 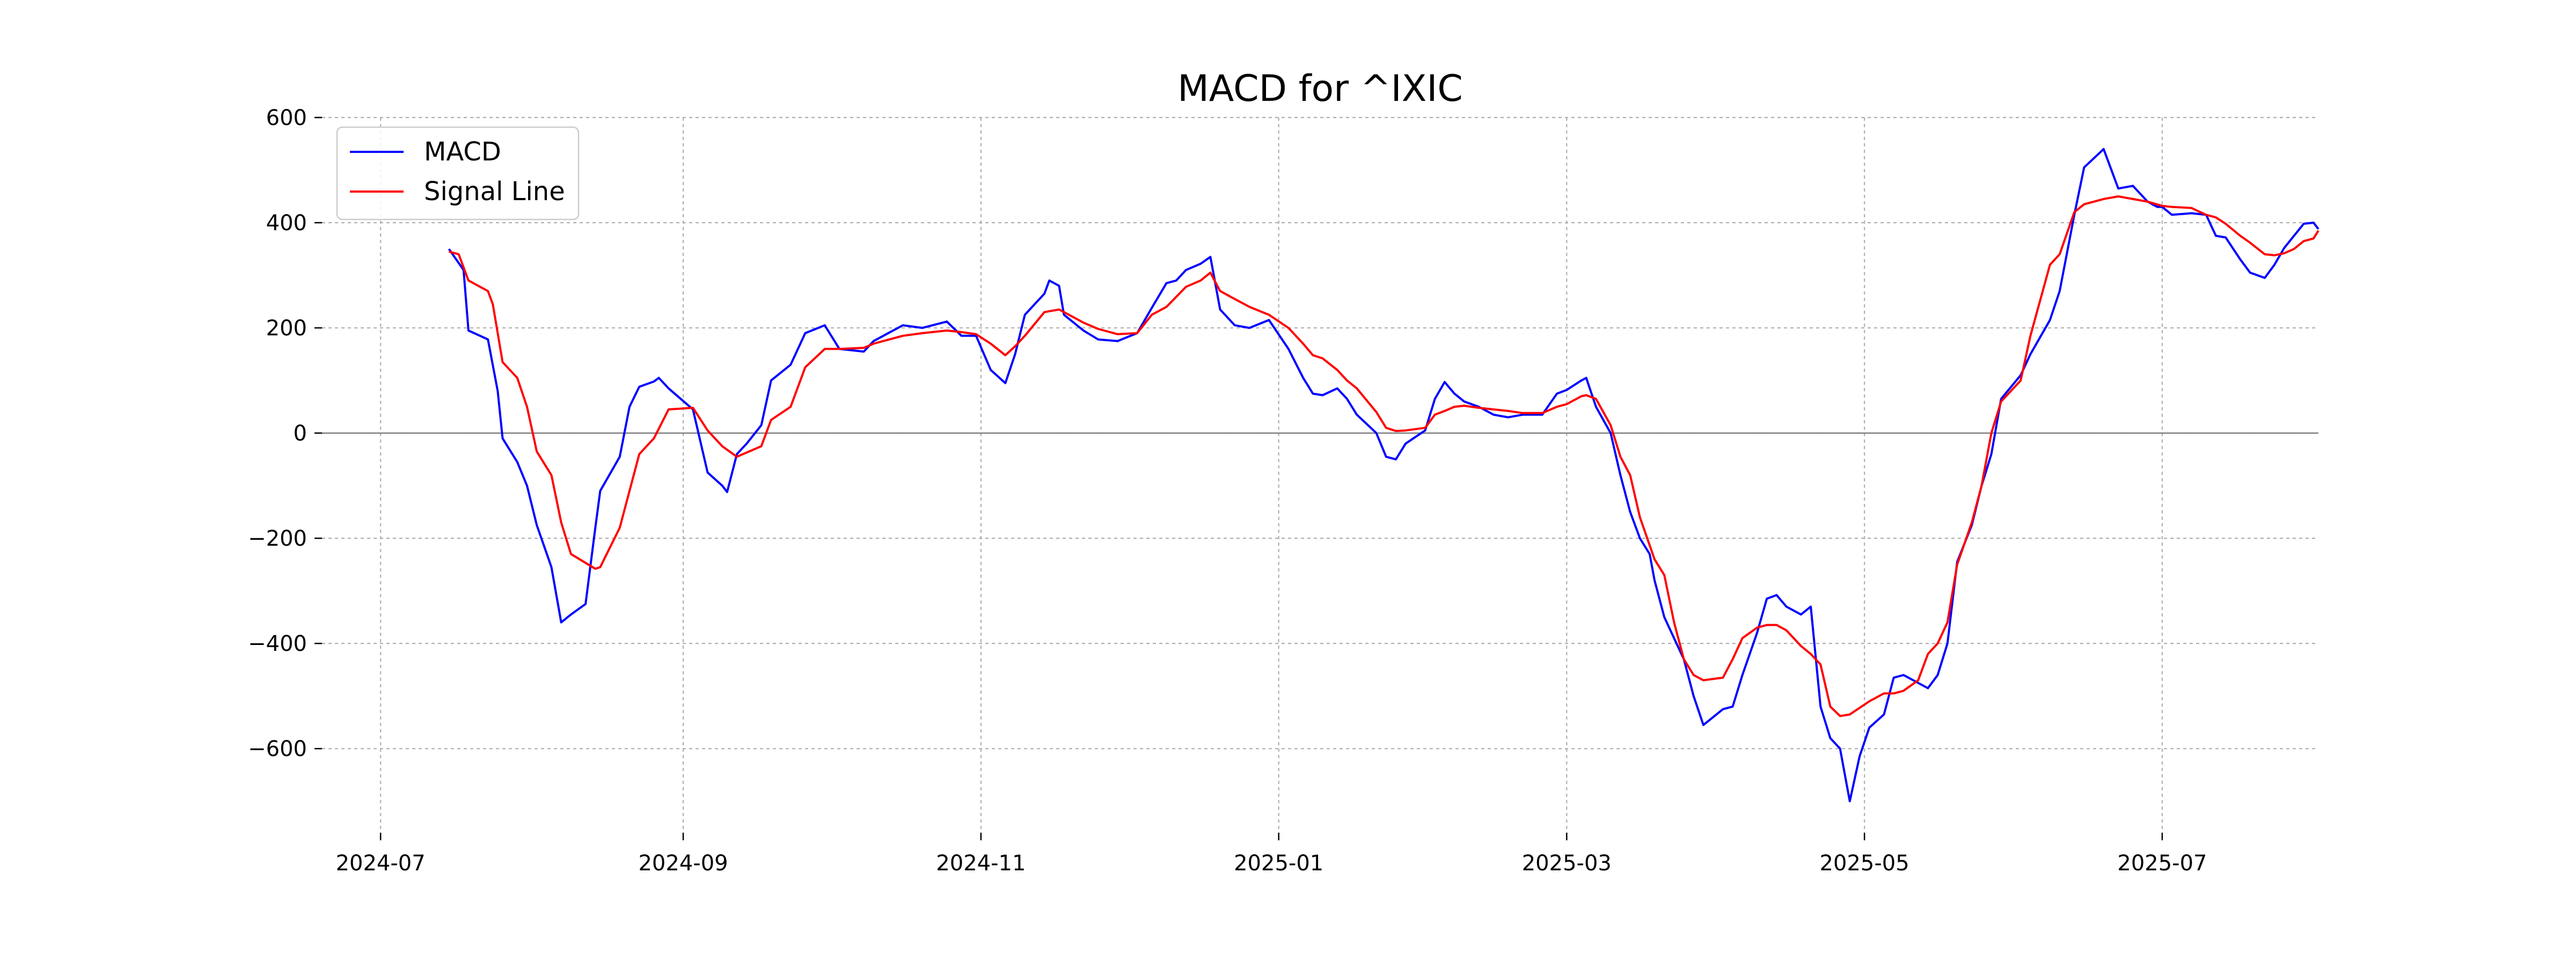 What do you see at coordinates (1864, 863) in the screenshot?
I see `x-tick-label: 2025-05` at bounding box center [1864, 863].